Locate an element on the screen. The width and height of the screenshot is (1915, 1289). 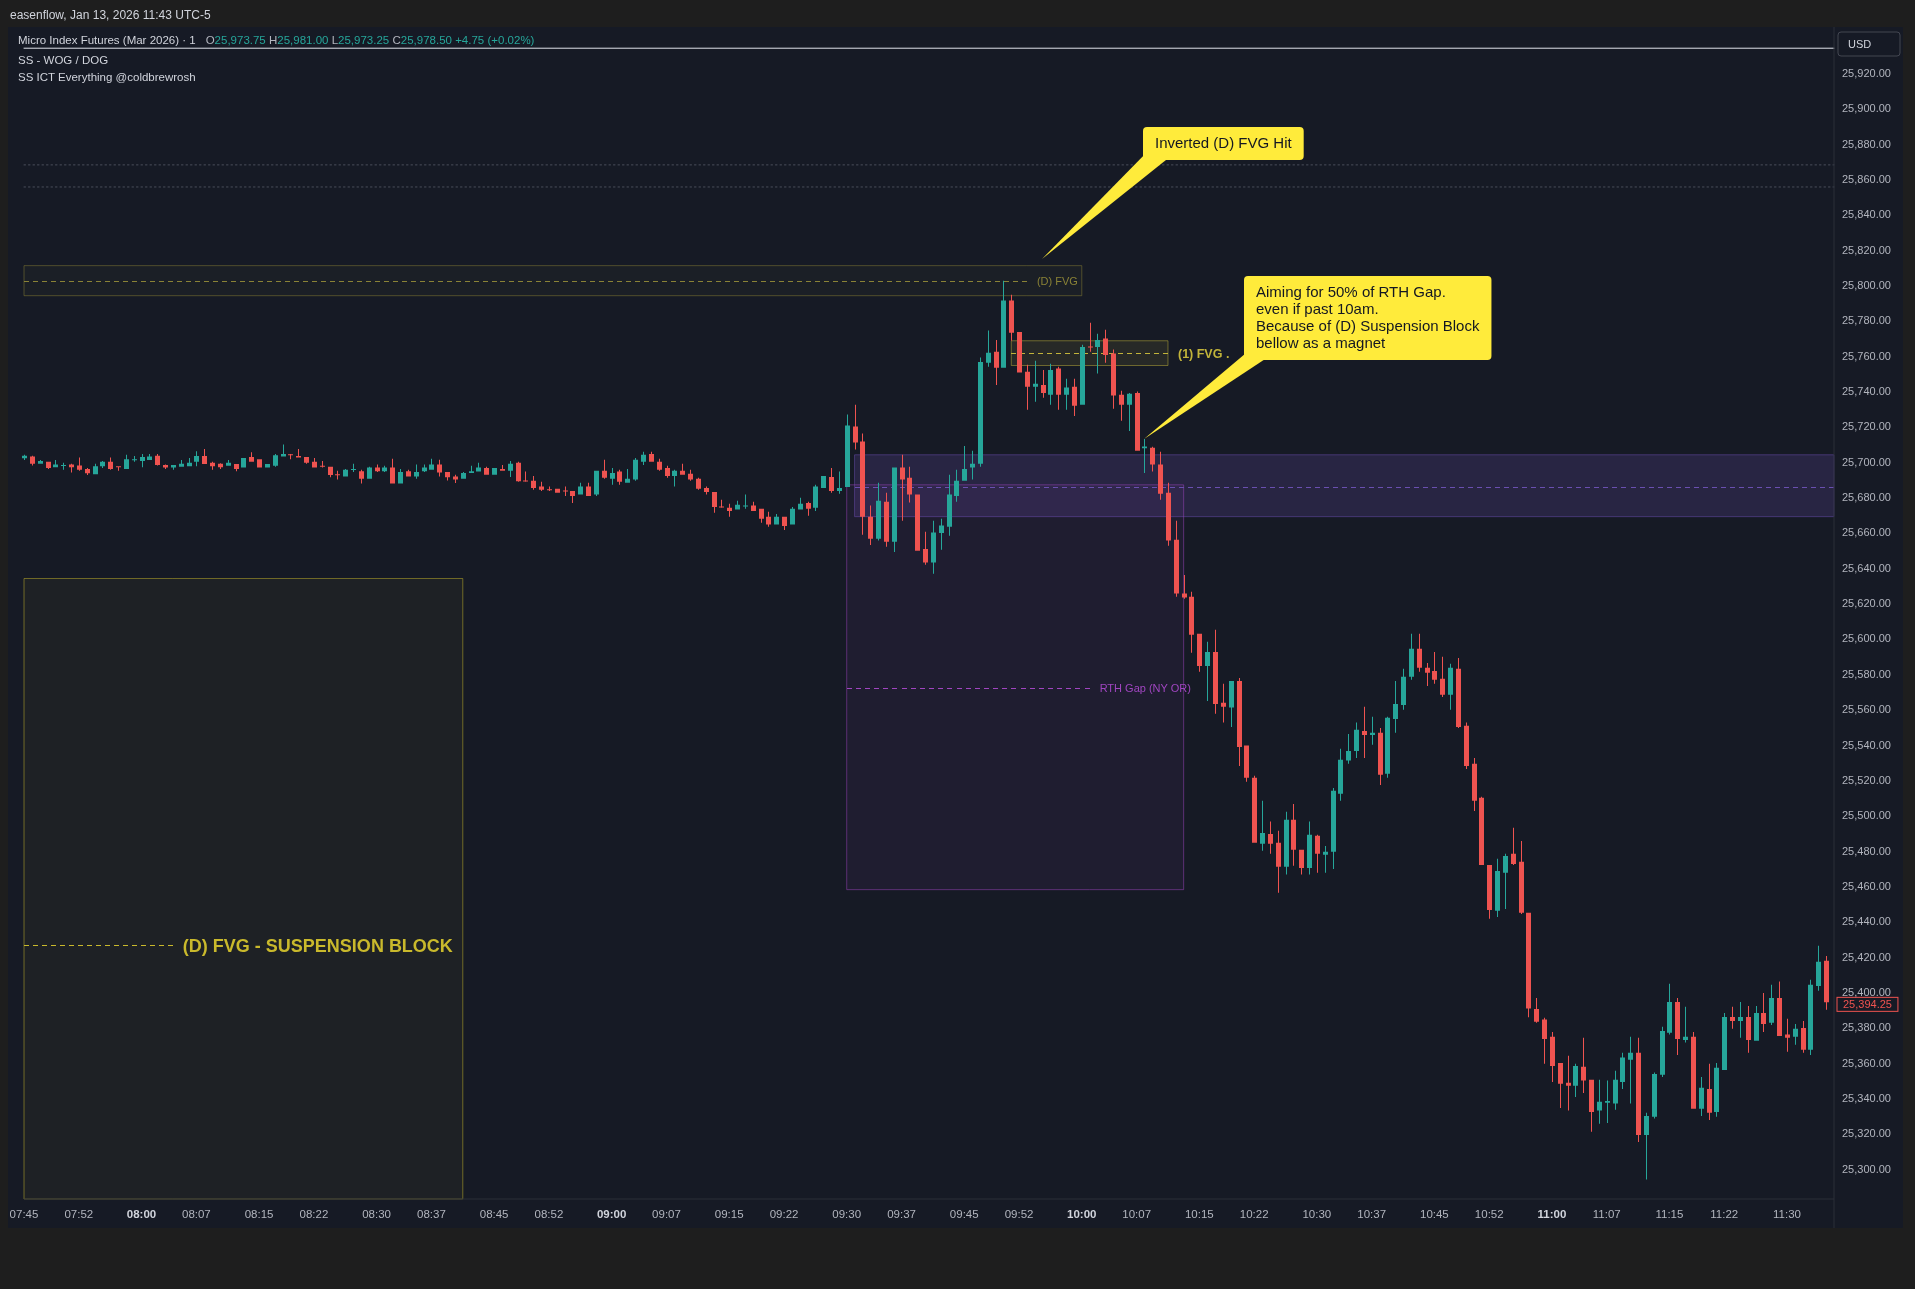
y-tick-label: 25,920.00 is located at coordinates (1866, 72).